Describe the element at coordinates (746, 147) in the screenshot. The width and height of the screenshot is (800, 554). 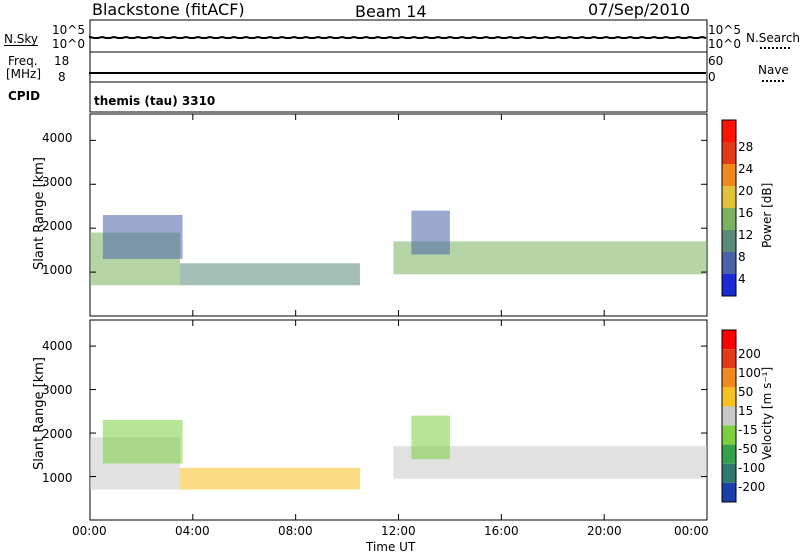
I see `power-cbar-tick: 28` at that location.